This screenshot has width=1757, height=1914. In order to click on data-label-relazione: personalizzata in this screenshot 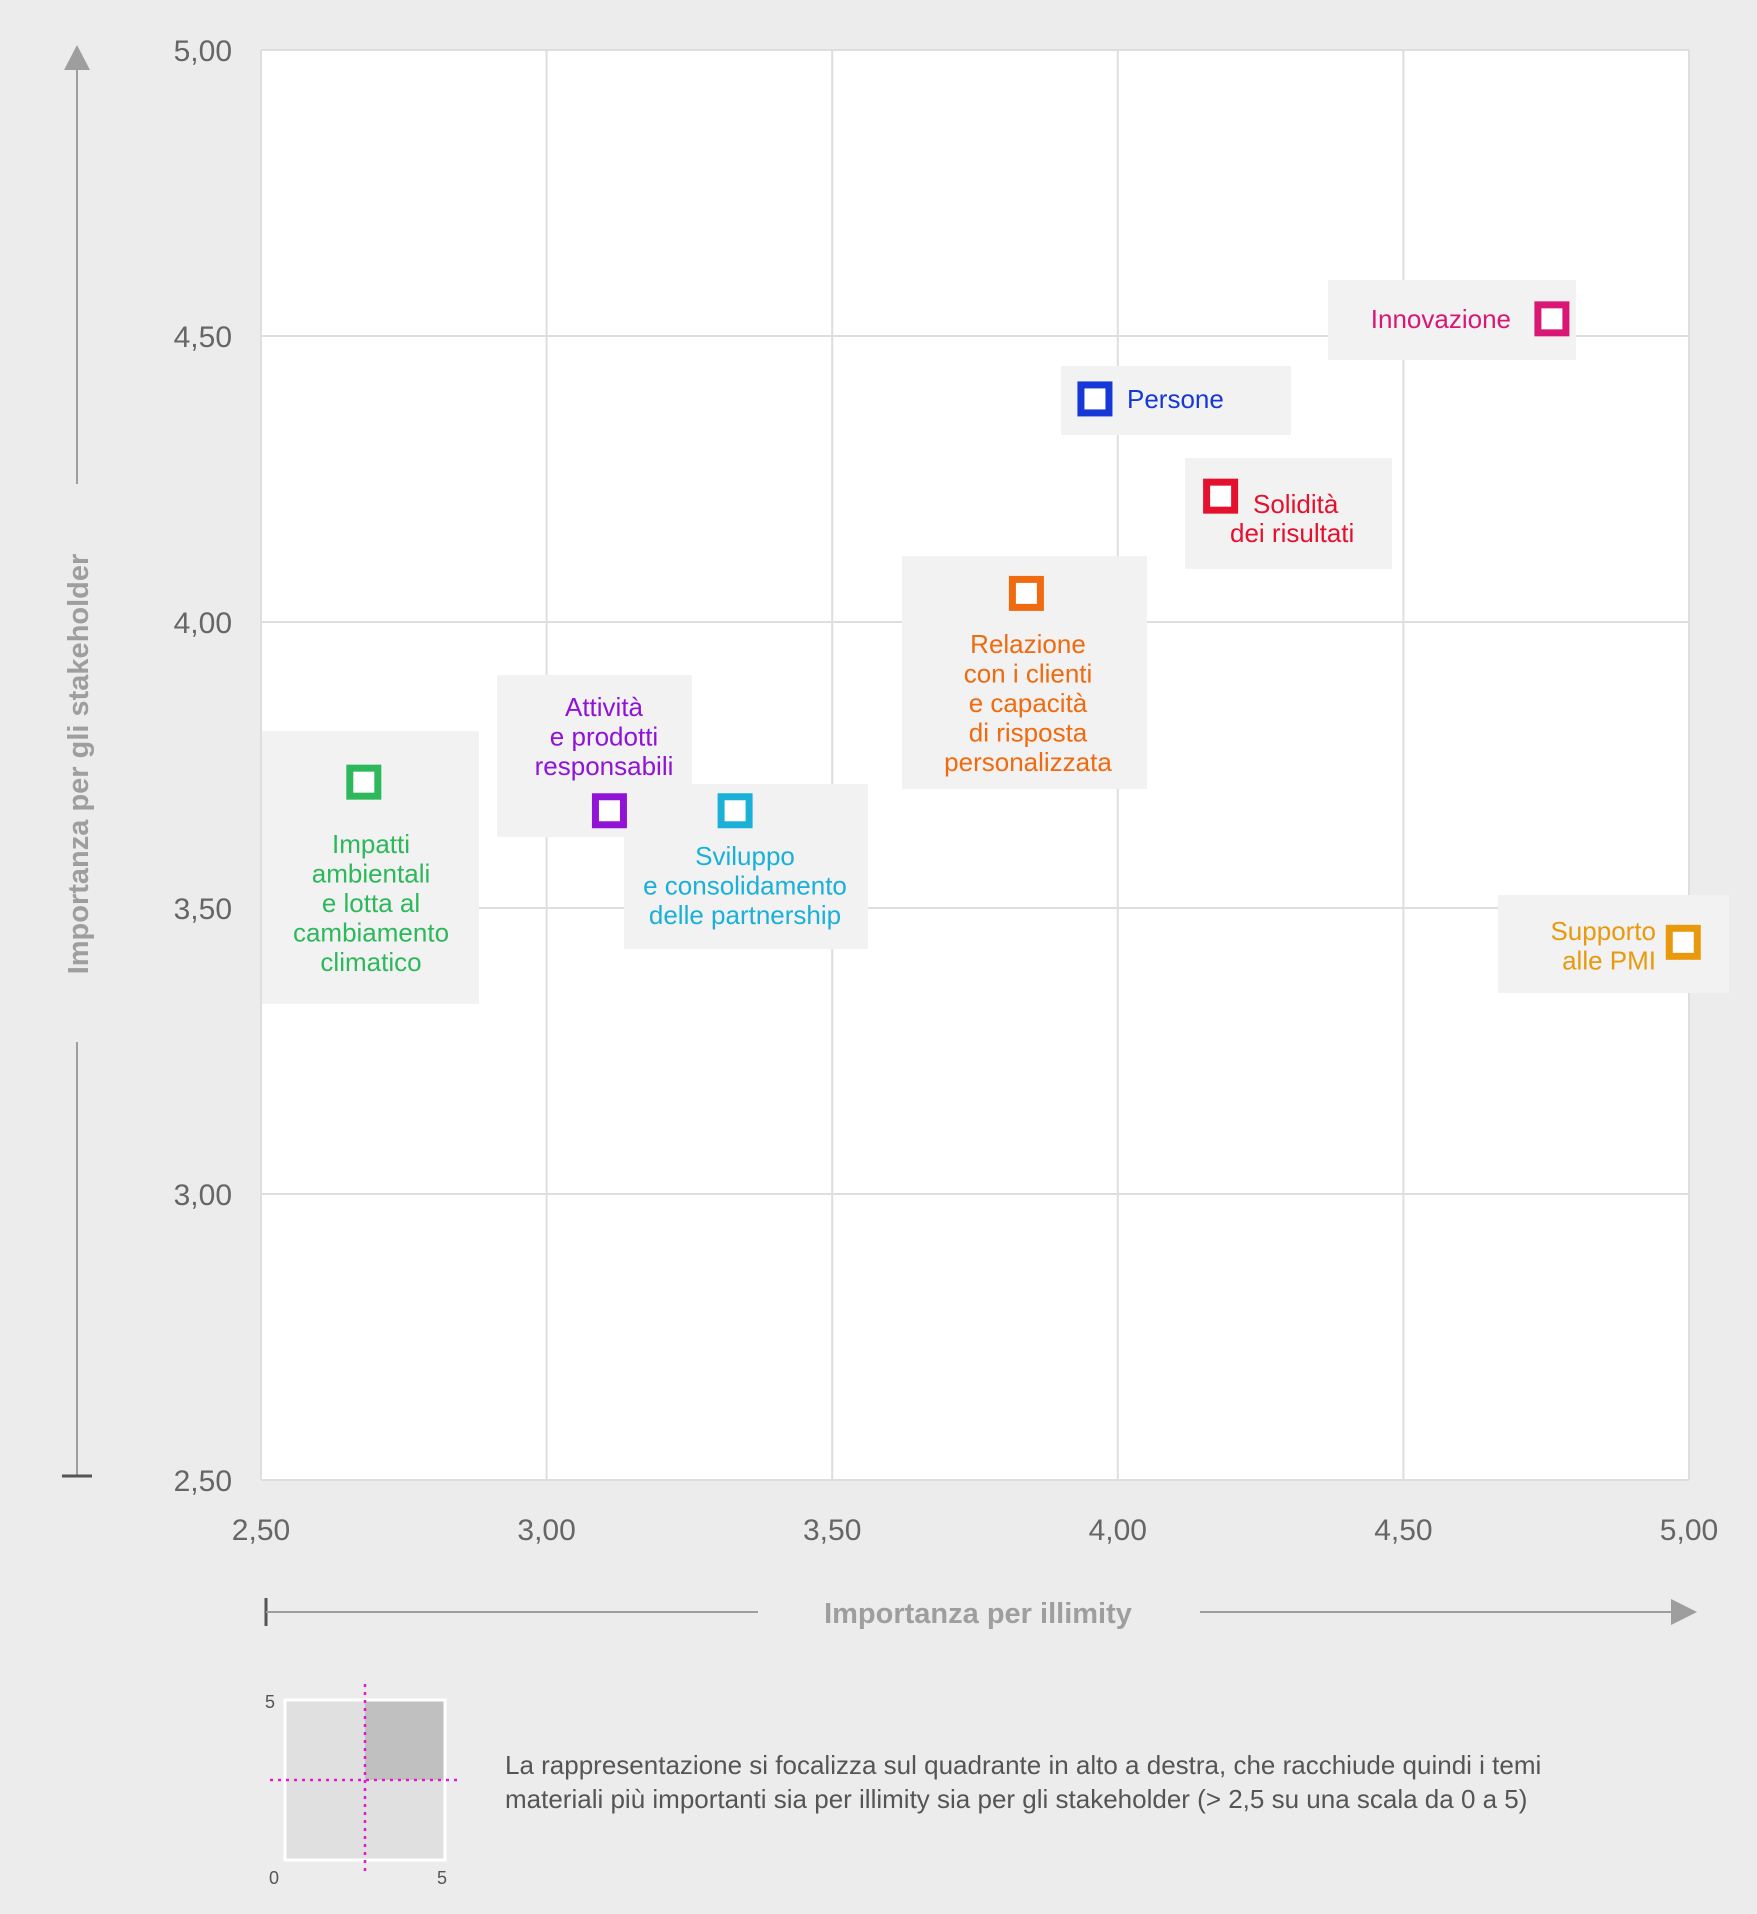, I will do `click(1028, 762)`.